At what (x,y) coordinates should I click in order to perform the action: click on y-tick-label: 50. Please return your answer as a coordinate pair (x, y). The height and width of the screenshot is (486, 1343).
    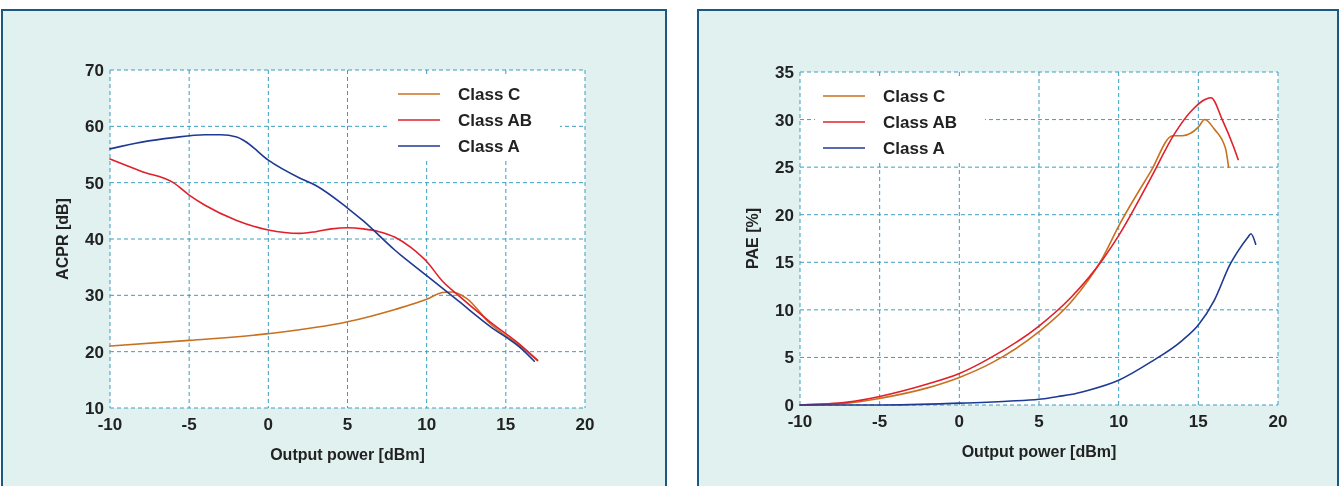
    Looking at the image, I should click on (94, 183).